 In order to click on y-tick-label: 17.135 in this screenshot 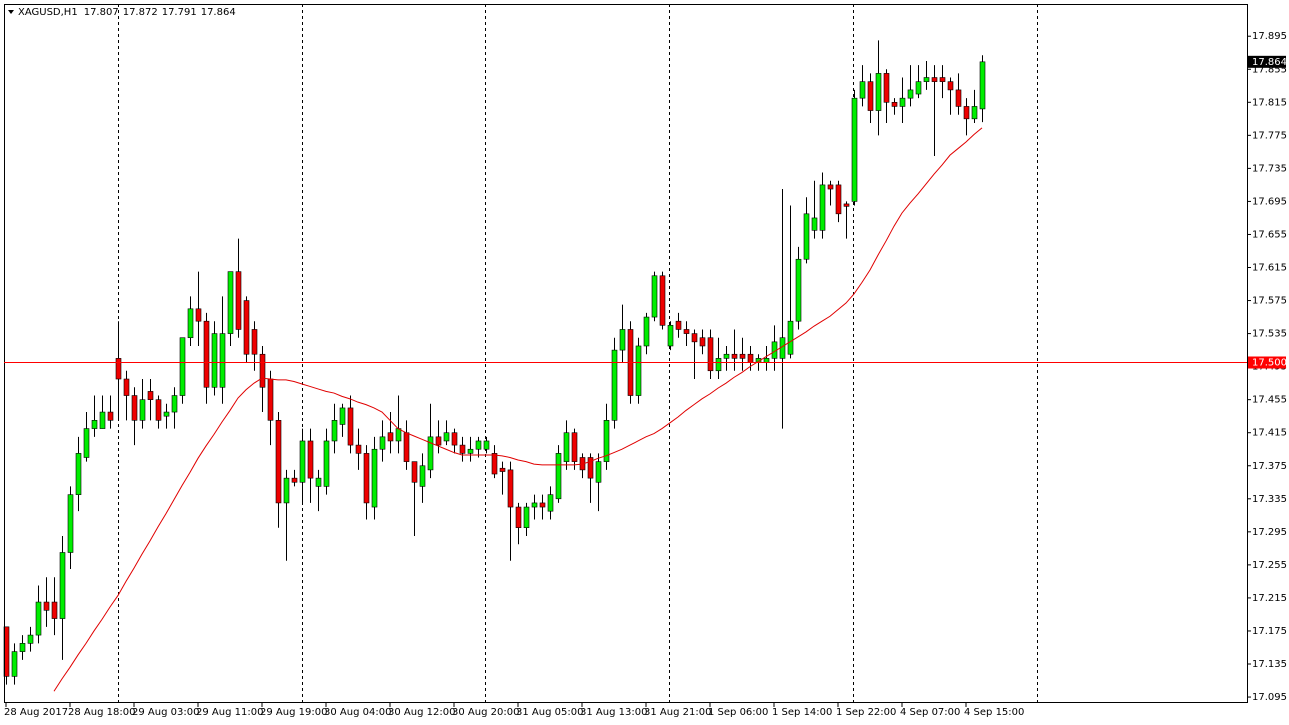, I will do `click(1269, 664)`.